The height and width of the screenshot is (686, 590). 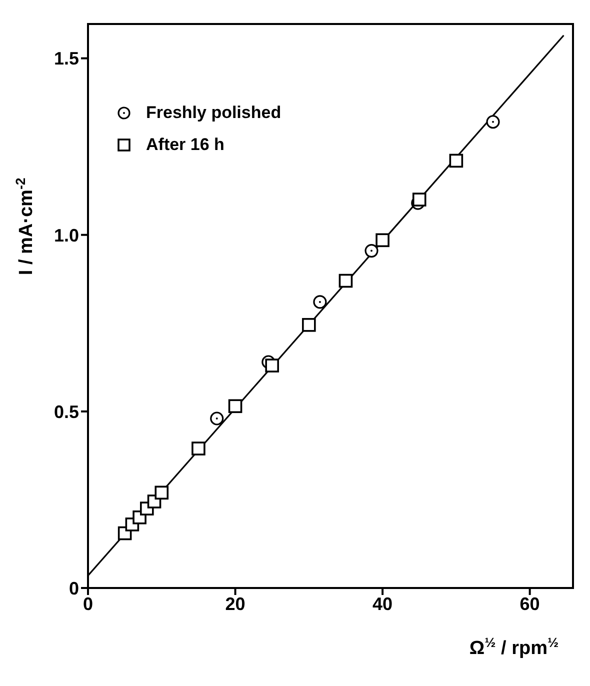 I want to click on x-axis-title: Ω$^{½}$ / rpm$^{½}$, so click(x=514, y=646).